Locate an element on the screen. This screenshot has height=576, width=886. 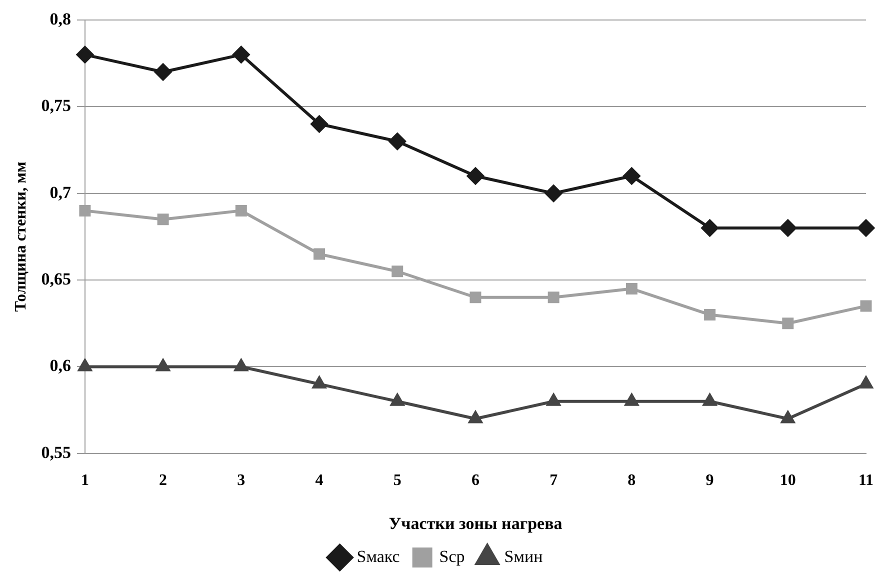
x-tick-label: 10 is located at coordinates (788, 481).